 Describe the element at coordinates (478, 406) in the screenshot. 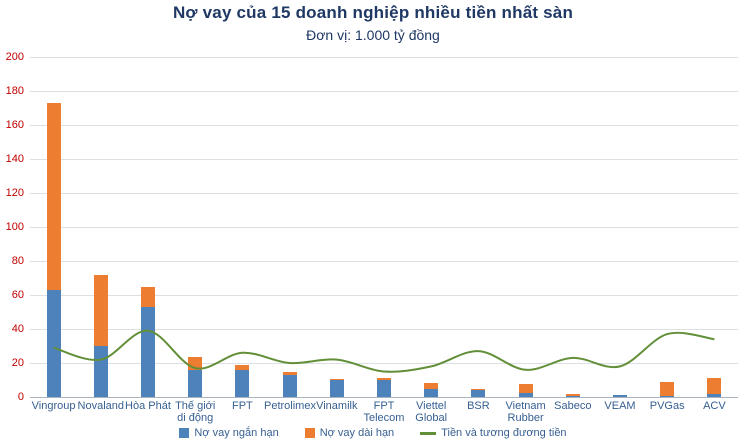

I see `x-axis-label: BSR` at that location.